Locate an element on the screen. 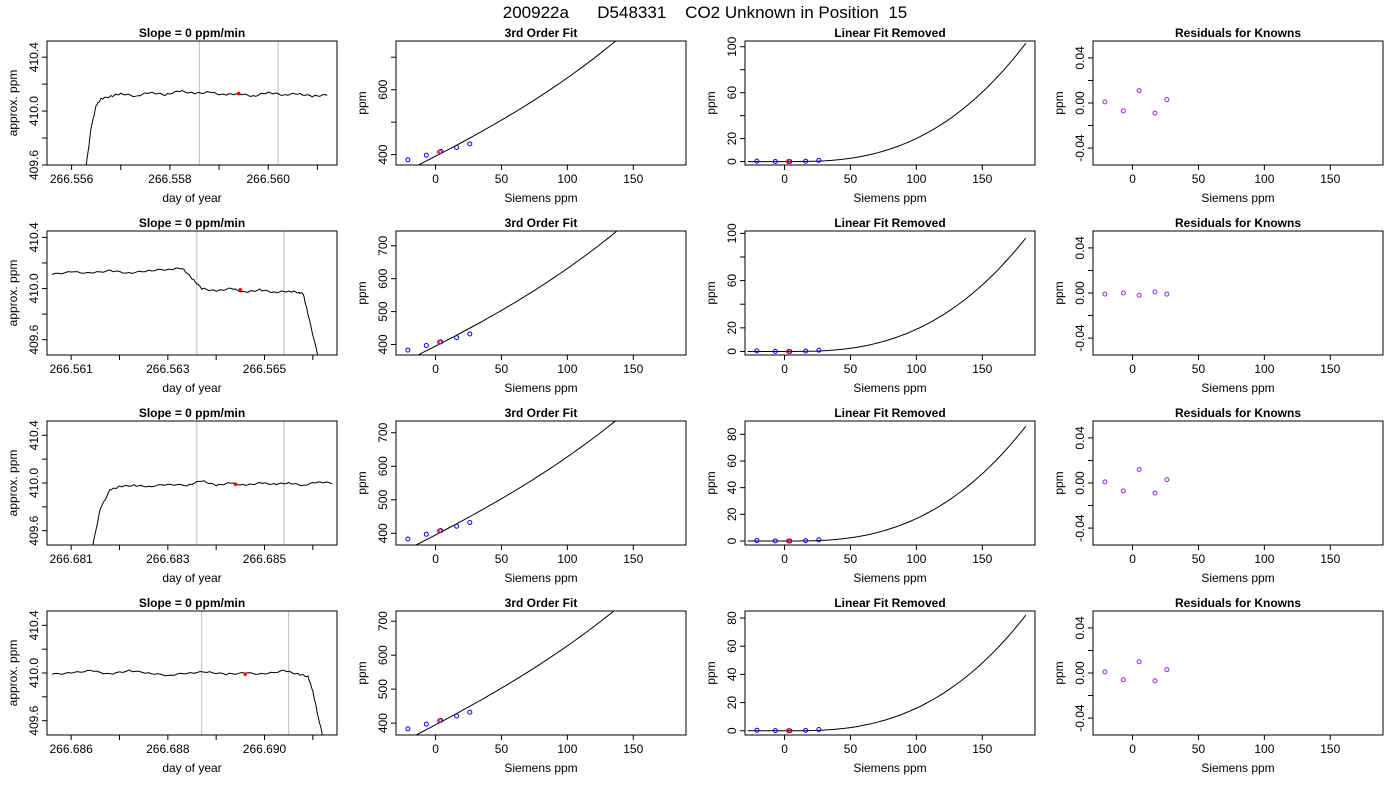 This screenshot has width=1400, height=800. fit-curve is located at coordinates (515, 483).